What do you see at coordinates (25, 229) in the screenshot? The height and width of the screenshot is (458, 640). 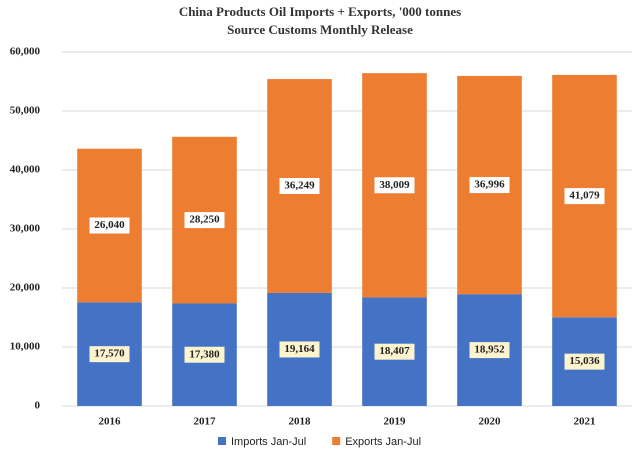 I see `y-tick-label: 30,000` at bounding box center [25, 229].